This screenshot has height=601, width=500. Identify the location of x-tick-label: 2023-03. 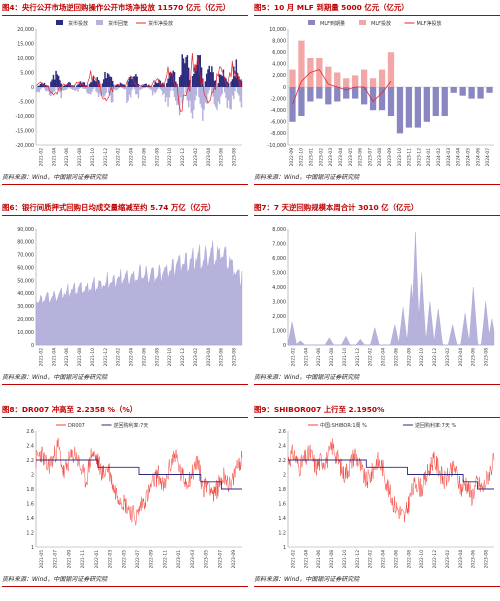
(193, 559).